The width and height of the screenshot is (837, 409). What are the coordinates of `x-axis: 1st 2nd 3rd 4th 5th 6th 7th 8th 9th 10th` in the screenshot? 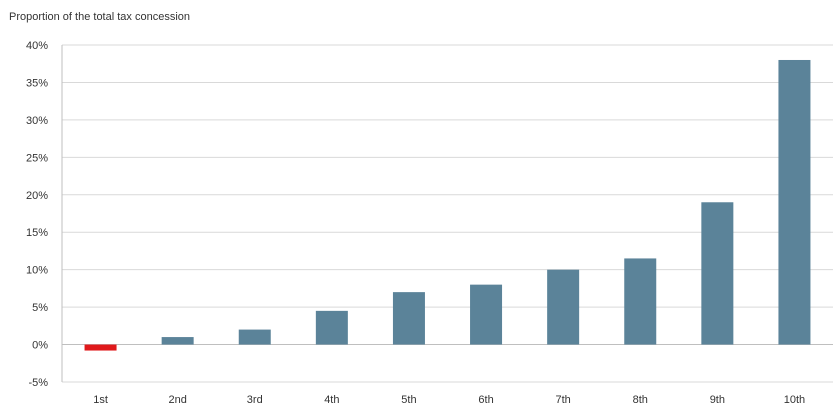 It's located at (449, 400).